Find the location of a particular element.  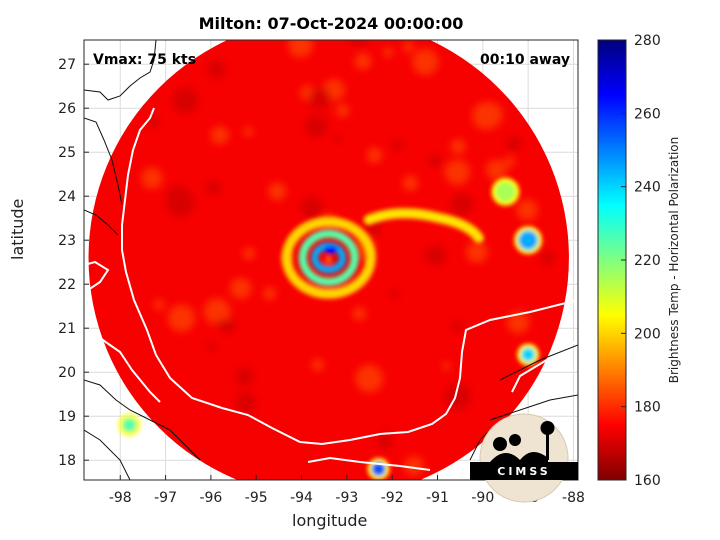

x-tick-label: -98 is located at coordinates (120, 498).